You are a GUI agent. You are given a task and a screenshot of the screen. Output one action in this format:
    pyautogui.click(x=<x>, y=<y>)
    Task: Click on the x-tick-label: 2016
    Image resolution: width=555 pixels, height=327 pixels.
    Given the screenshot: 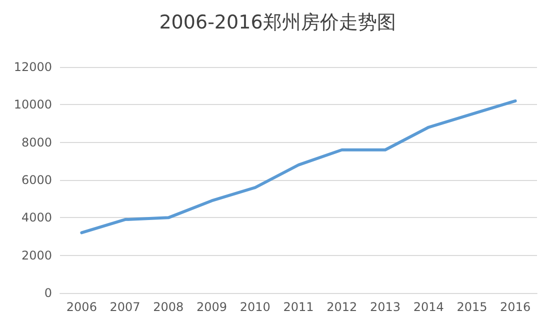 What is the action you would take?
    pyautogui.click(x=515, y=307)
    